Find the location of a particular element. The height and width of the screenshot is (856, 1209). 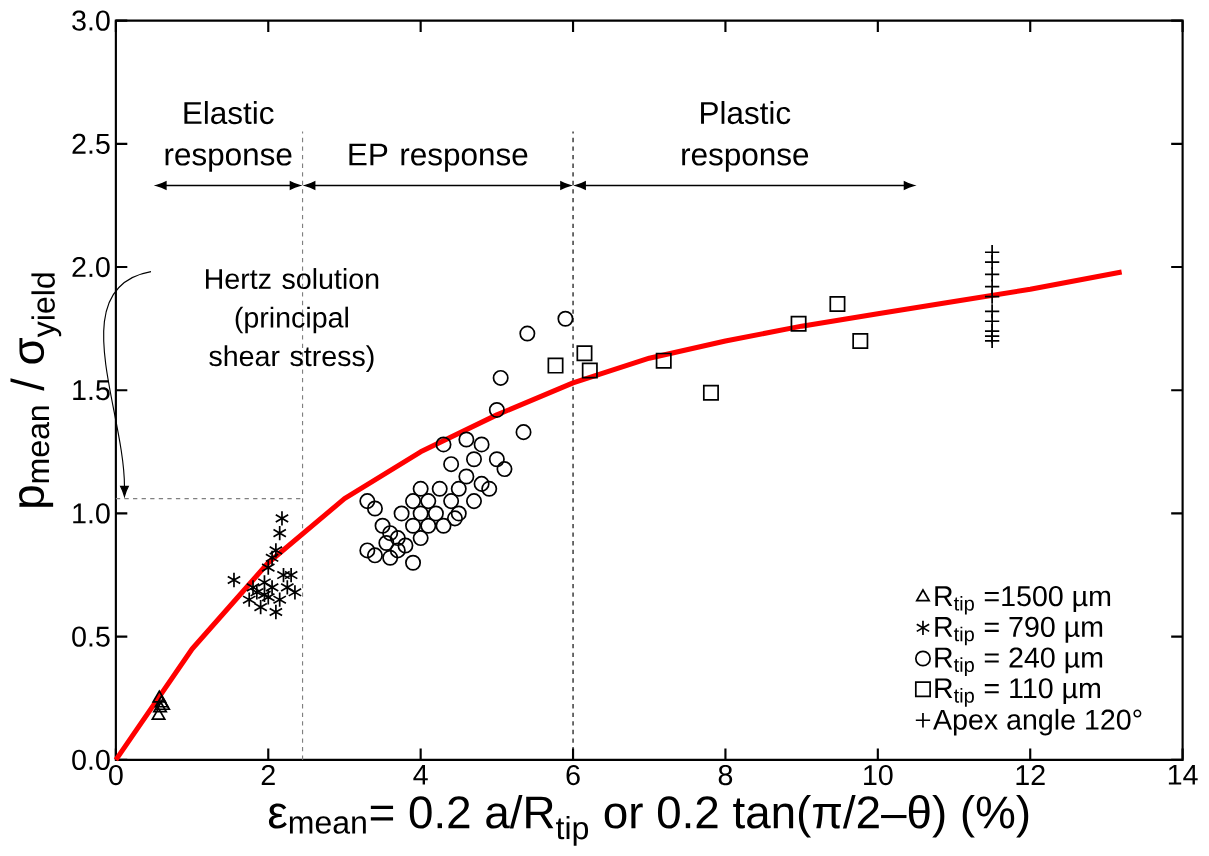

x-tick-label: 0 is located at coordinates (116, 775).